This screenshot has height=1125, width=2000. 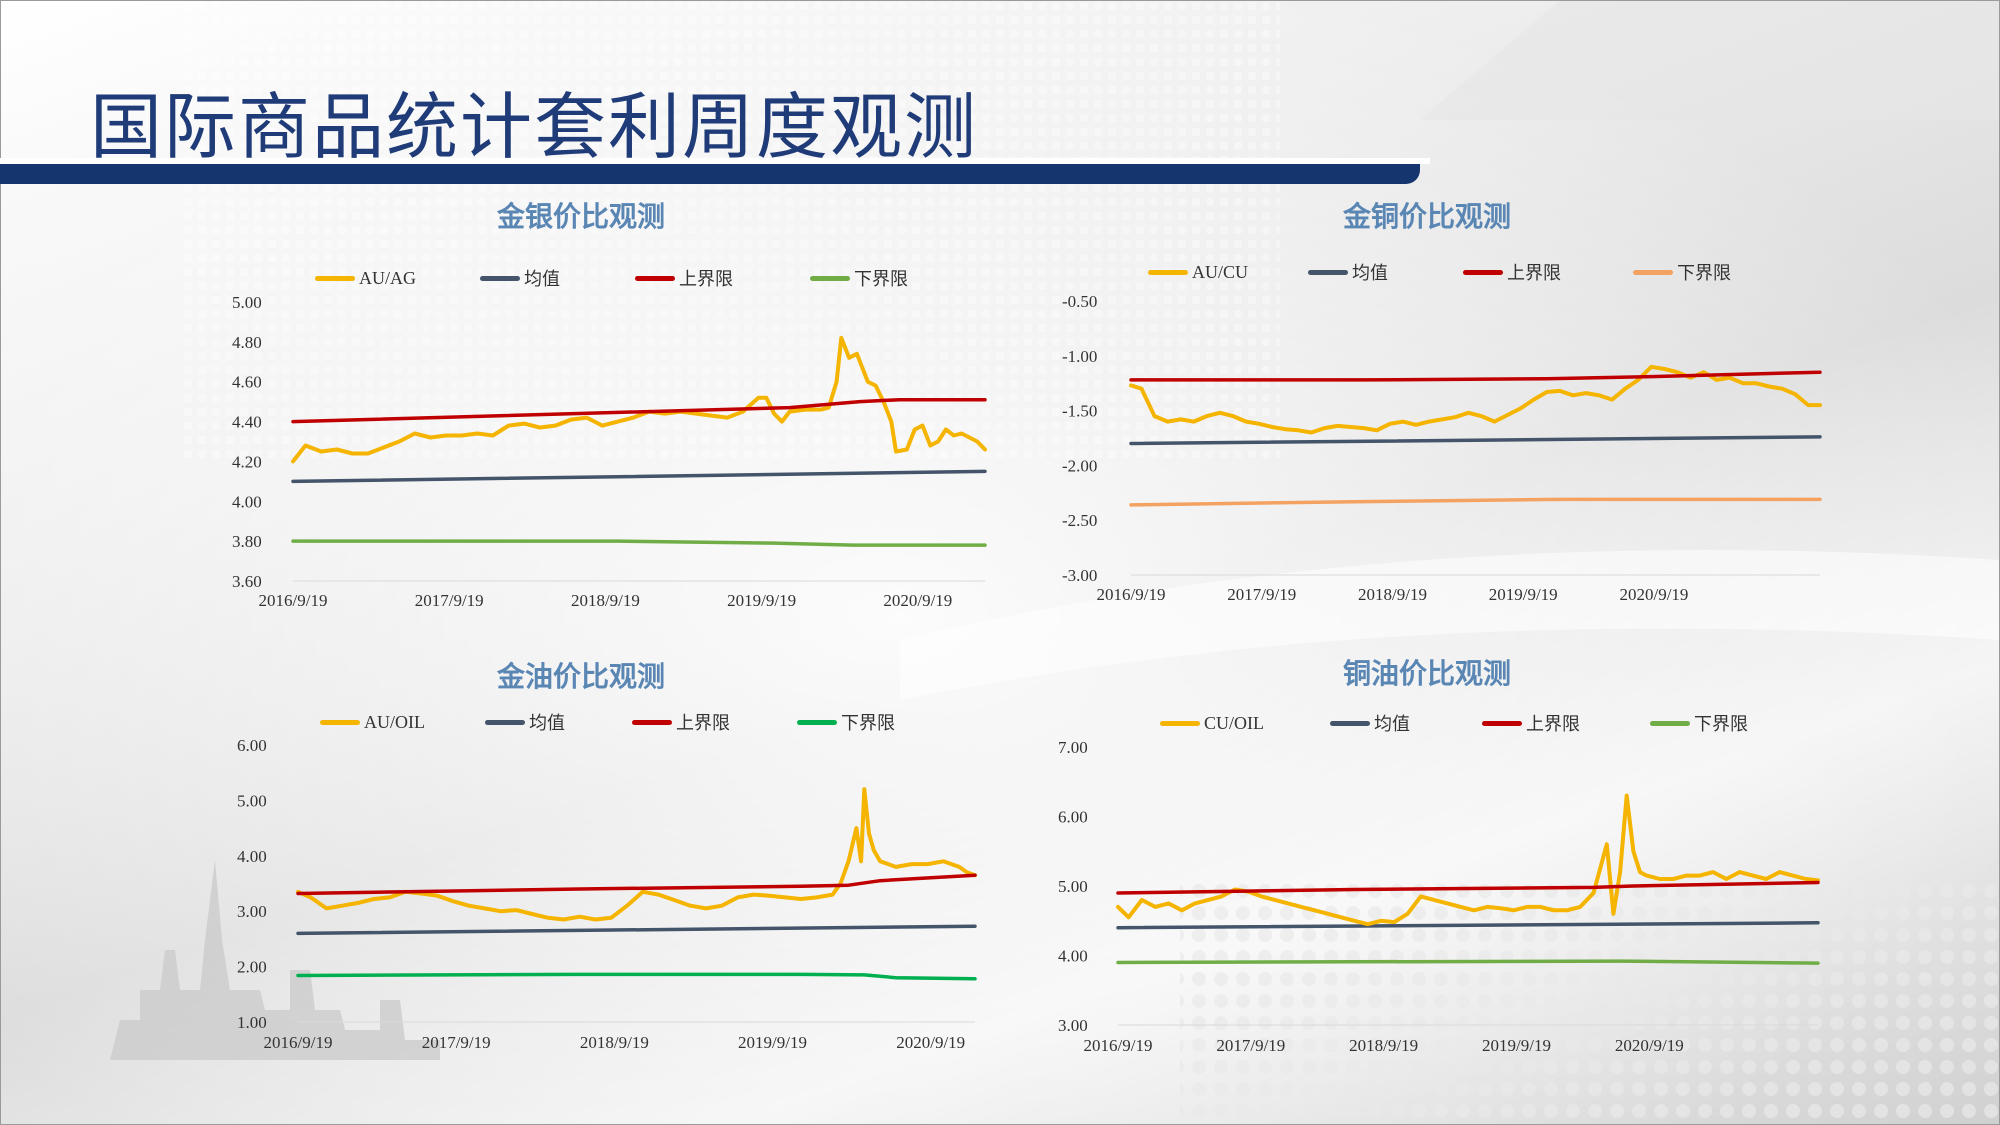 What do you see at coordinates (247, 382) in the screenshot?
I see `y-tick-label: 4.60` at bounding box center [247, 382].